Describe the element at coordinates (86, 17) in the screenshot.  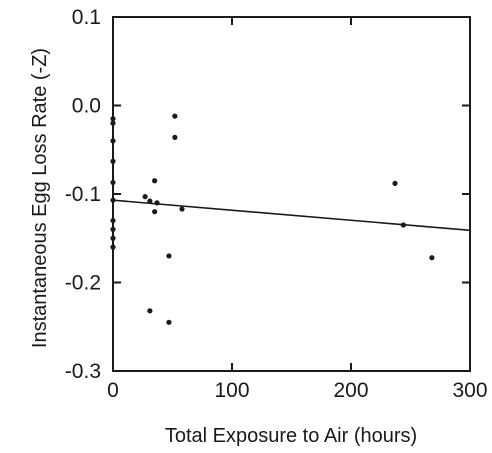
I see `y-tick-label: 0.1` at that location.